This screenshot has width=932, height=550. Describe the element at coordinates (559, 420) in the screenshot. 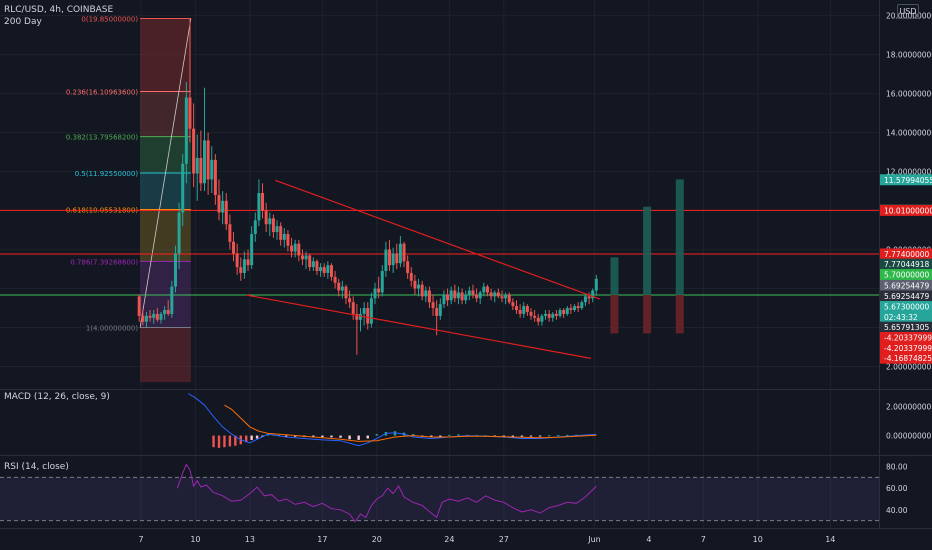

I see `macd-pane: 2.00000000 0.00000000` at that location.